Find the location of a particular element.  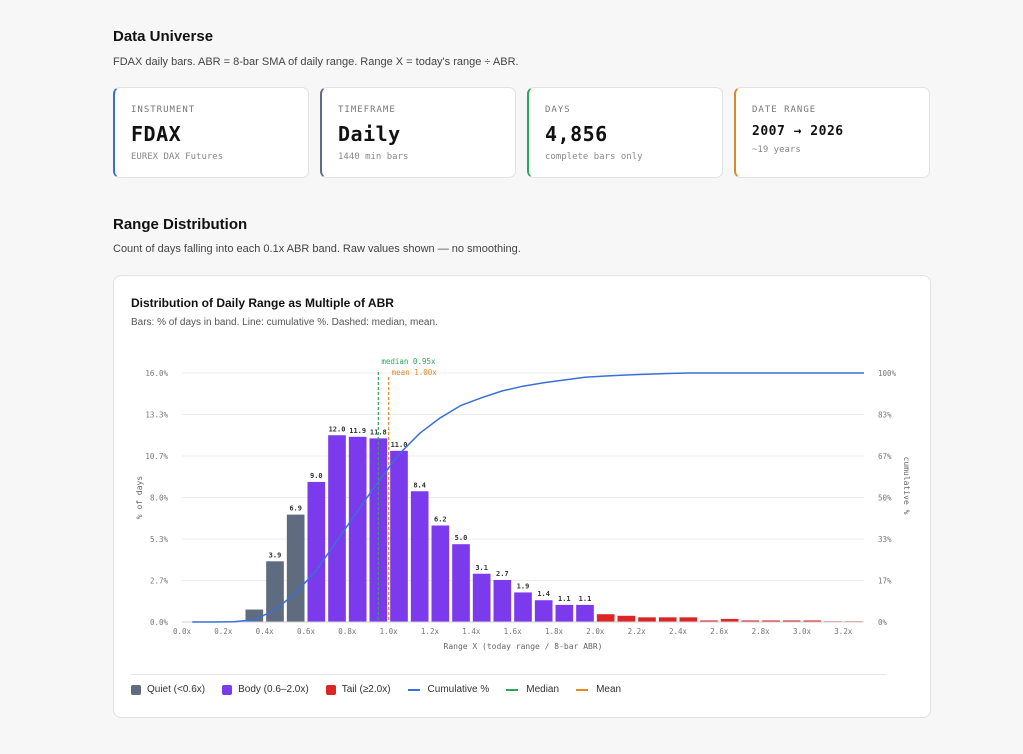

bar-data-label: 8.4 is located at coordinates (419, 485).